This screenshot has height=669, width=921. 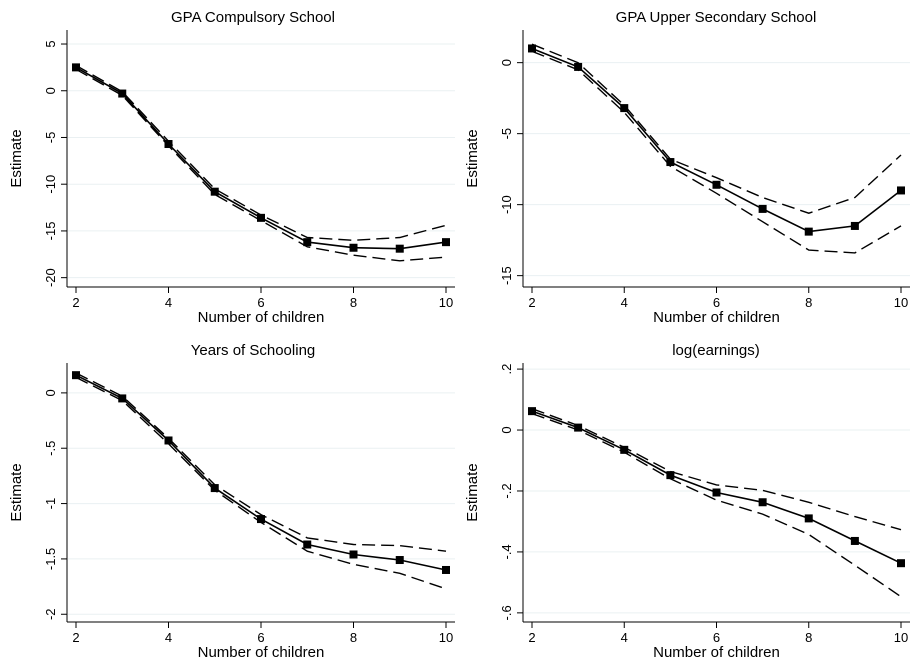 I want to click on y-tick-label: -.4, so click(x=506, y=551).